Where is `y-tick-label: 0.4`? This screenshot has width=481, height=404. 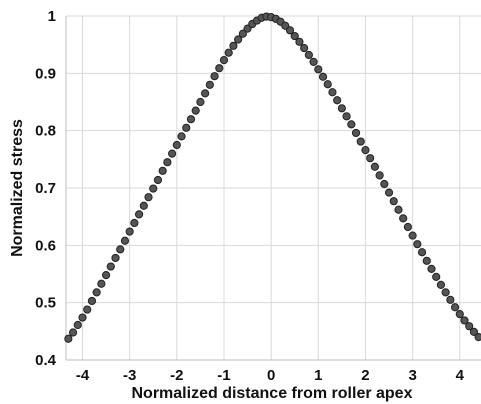 y-tick-label: 0.4 is located at coordinates (46, 360).